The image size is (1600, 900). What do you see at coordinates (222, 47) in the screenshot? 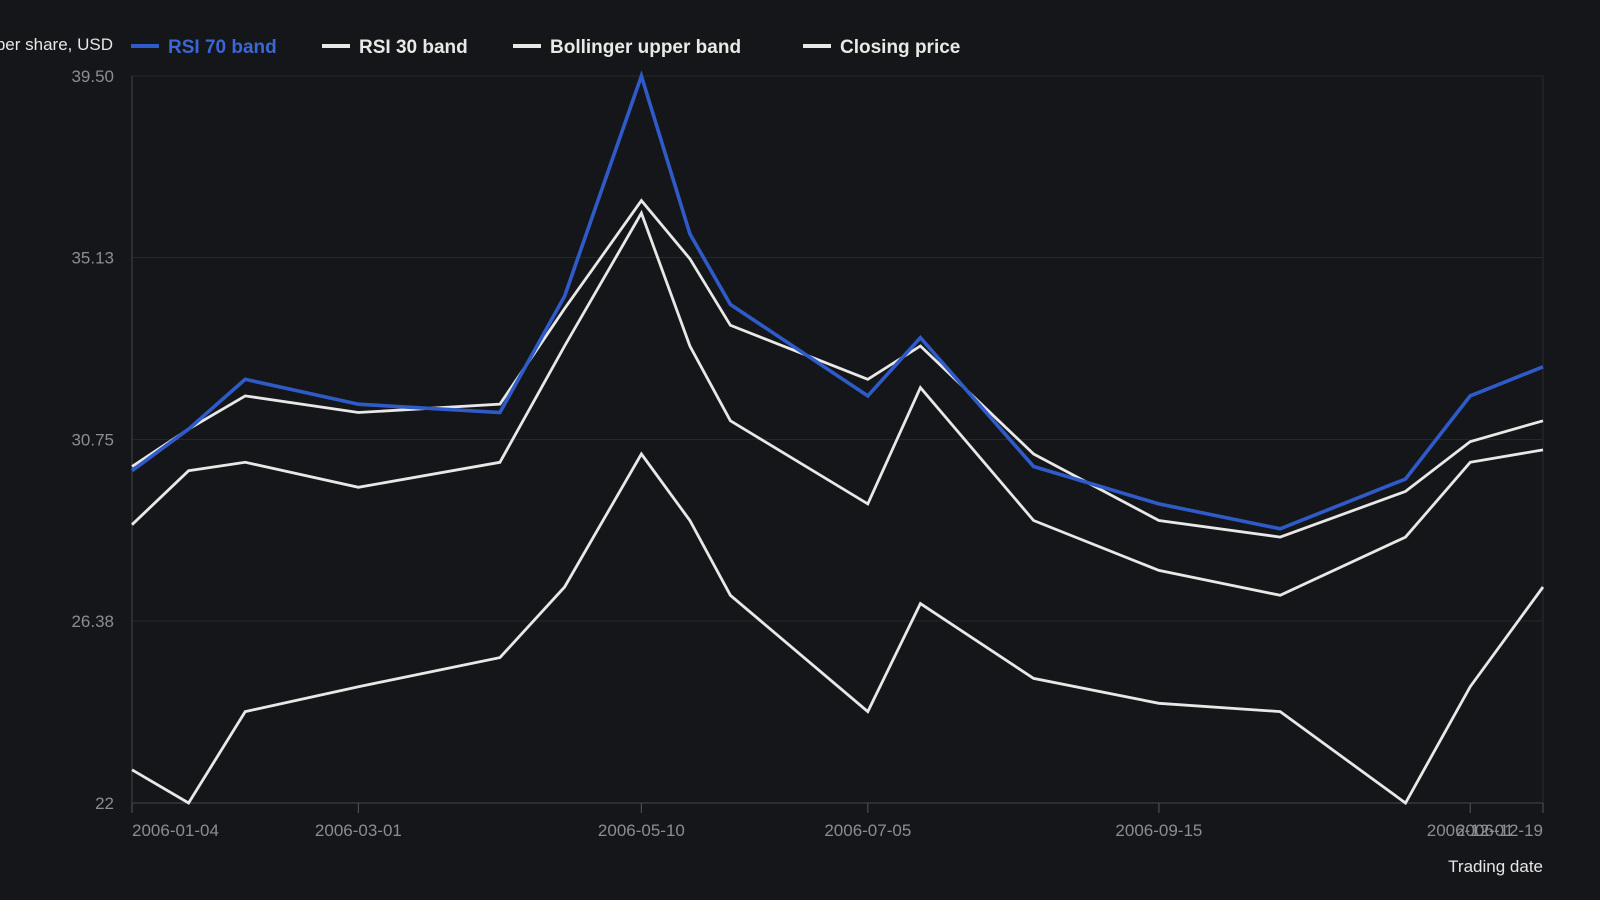
I see `legend-label: RSI 70 band` at bounding box center [222, 47].